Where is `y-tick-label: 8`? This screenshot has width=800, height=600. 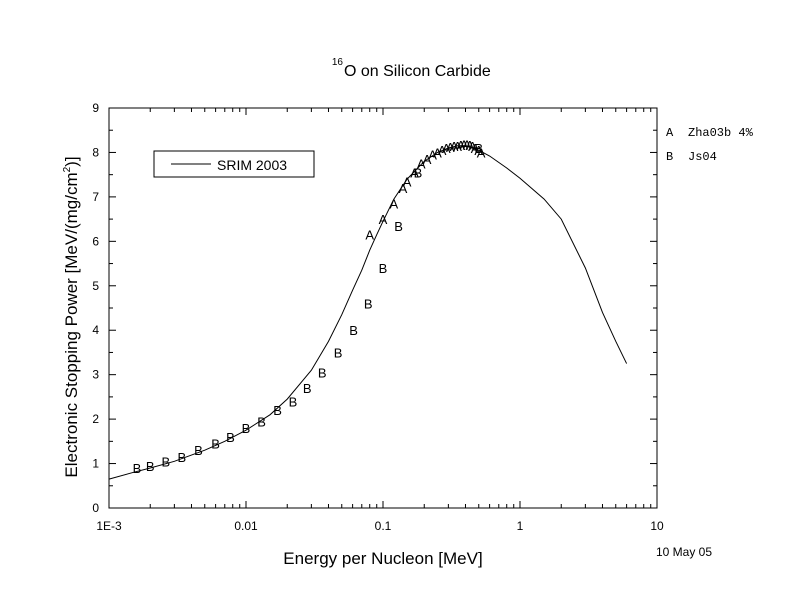
y-tick-label: 8 is located at coordinates (95, 152).